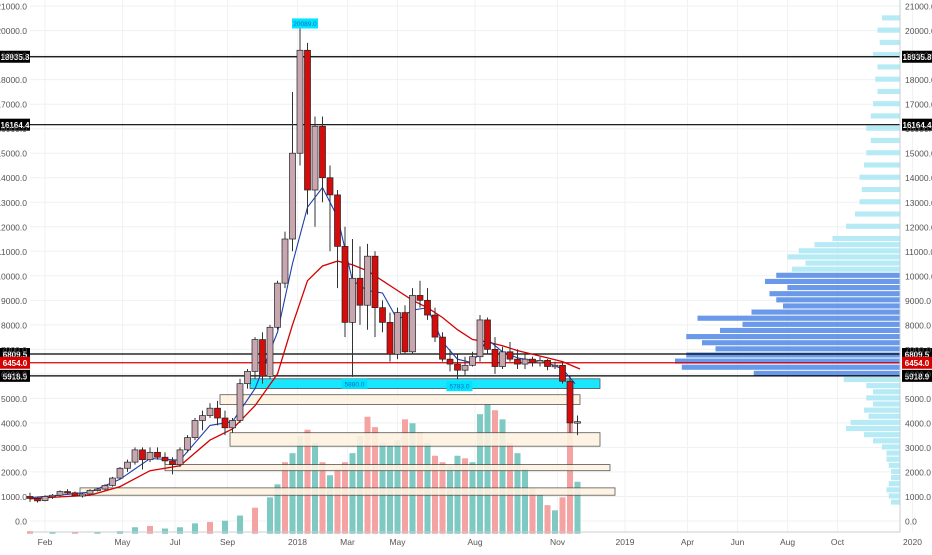 This screenshot has width=932, height=555. Describe the element at coordinates (305, 24) in the screenshot. I see `annotation-label: 20089.0` at that location.